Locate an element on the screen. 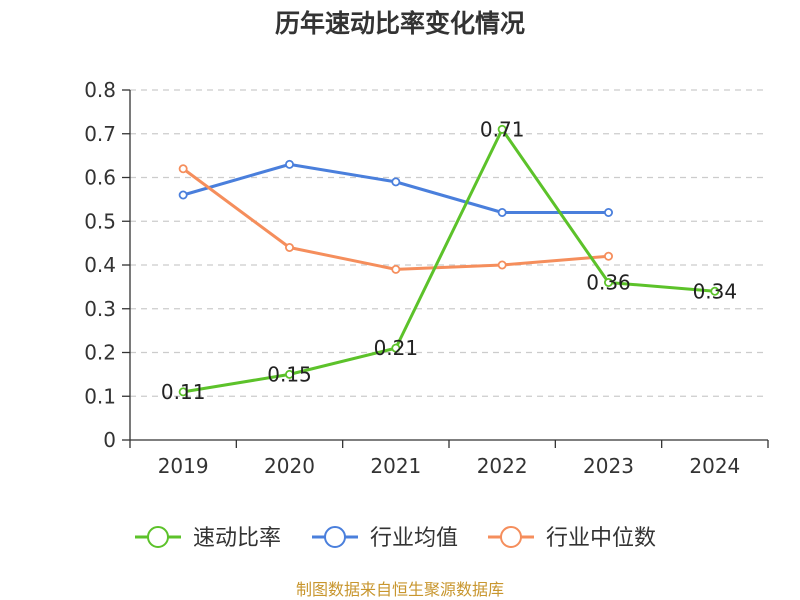 The height and width of the screenshot is (600, 800). source-note: 制图数据来自恒生聚源数据库 is located at coordinates (400, 589).